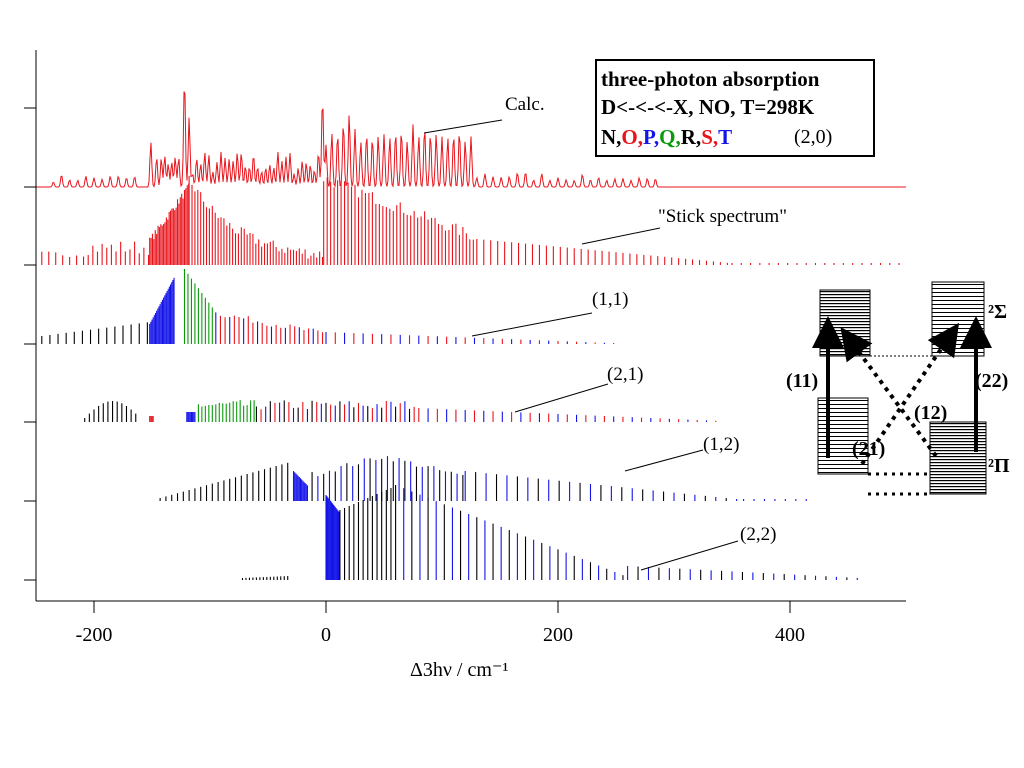 This screenshot has width=1024, height=768. What do you see at coordinates (621, 236) in the screenshot?
I see `stick-leader-line` at bounding box center [621, 236].